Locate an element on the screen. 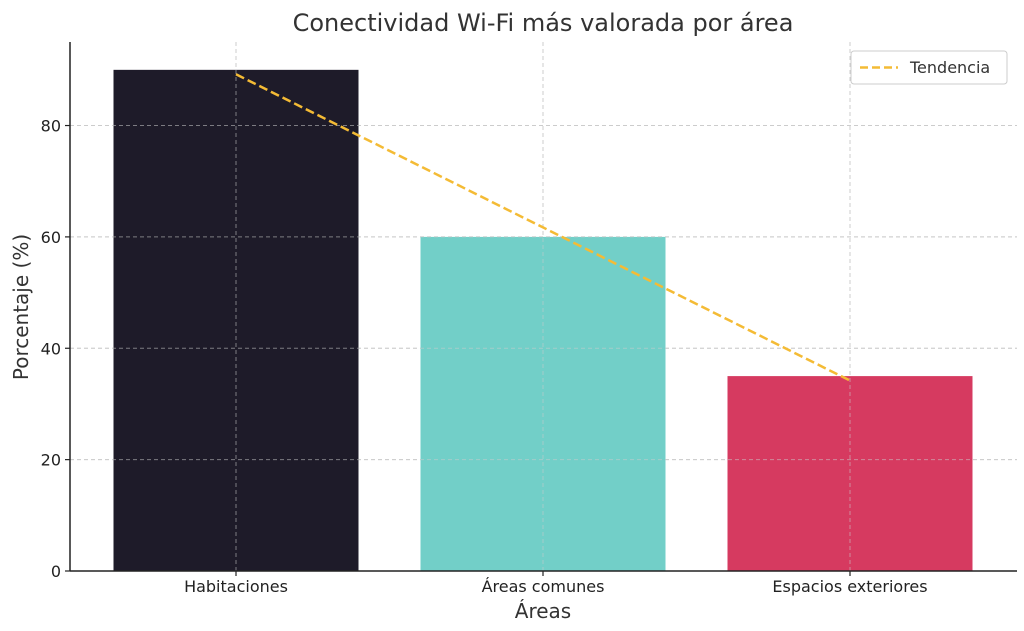 This screenshot has width=1024, height=631. y-tick-label: 60 is located at coordinates (51, 237).